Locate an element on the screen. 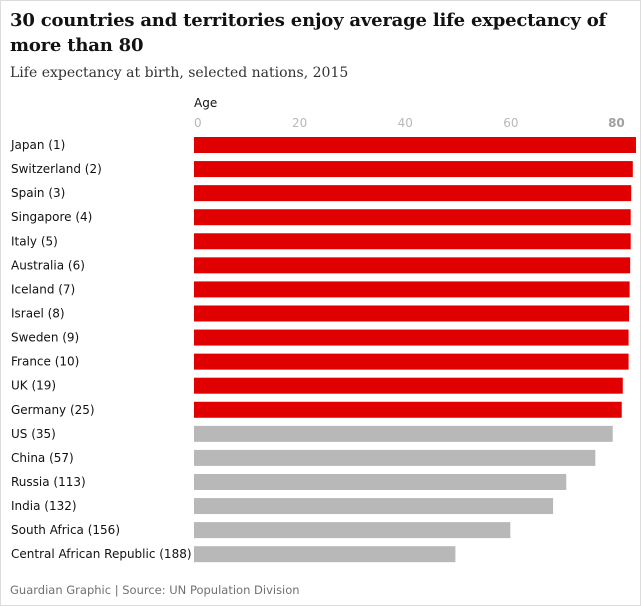  category-label: China (57) is located at coordinates (42, 458).